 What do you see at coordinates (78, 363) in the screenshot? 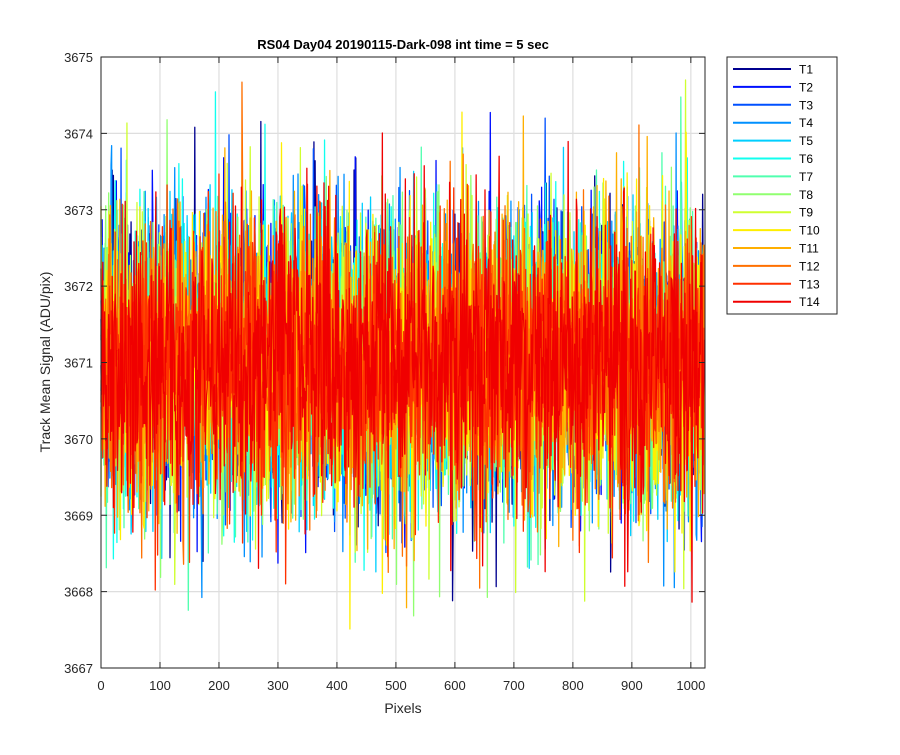
I see `y-tick-label: 3671` at bounding box center [78, 363].